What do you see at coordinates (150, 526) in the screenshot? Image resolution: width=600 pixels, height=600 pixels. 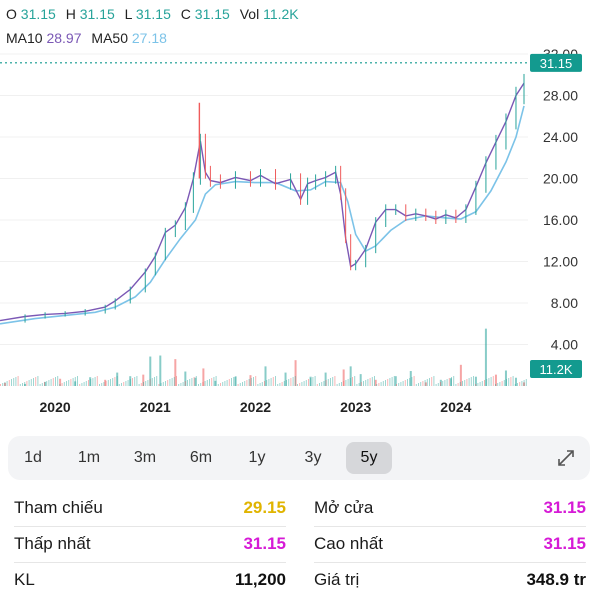 I see `divider` at bounding box center [150, 526].